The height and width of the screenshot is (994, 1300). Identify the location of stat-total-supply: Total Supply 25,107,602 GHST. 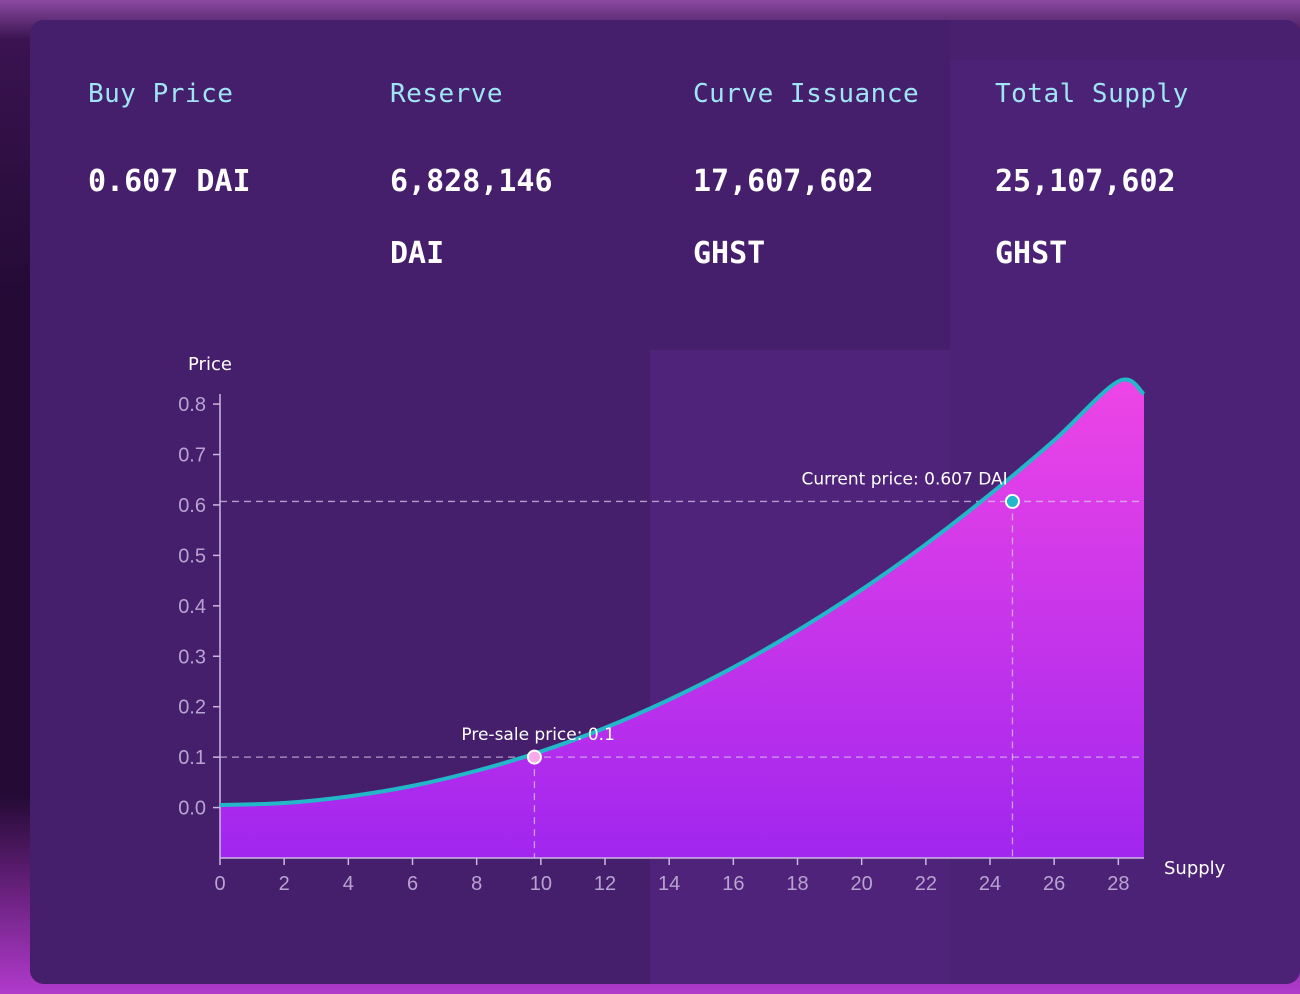
(1125, 184).